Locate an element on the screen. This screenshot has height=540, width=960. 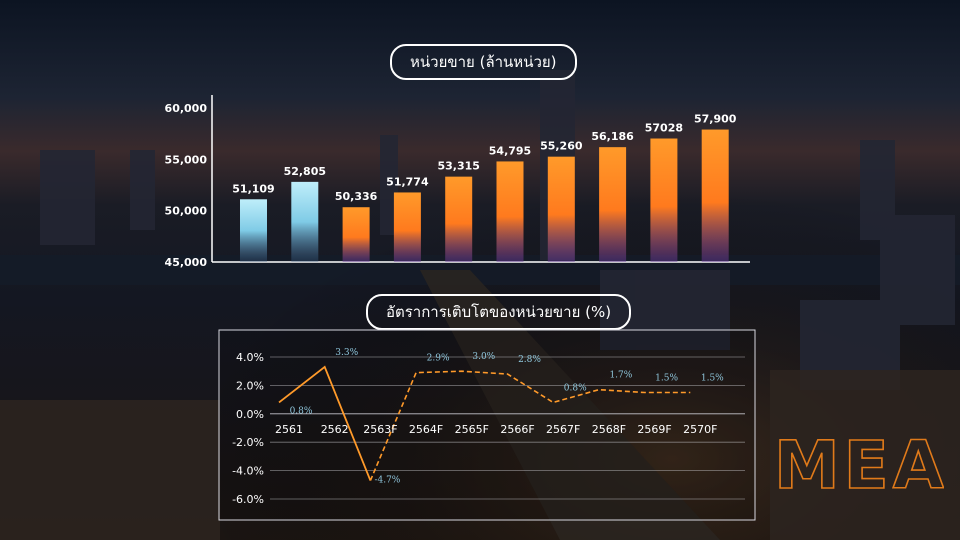
growth-data-label: 3.3% is located at coordinates (346, 353).